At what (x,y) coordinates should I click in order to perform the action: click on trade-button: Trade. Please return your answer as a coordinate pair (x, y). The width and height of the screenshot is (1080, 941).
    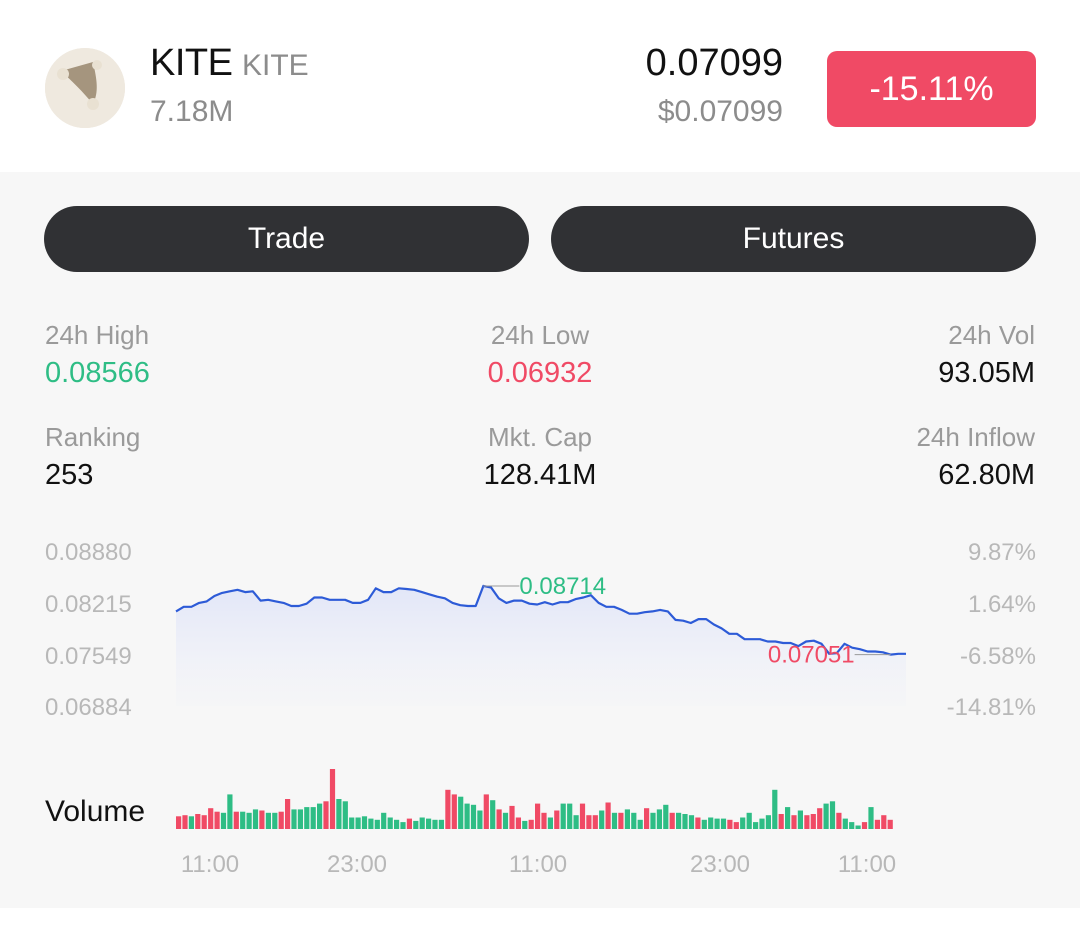
    Looking at the image, I should click on (286, 239).